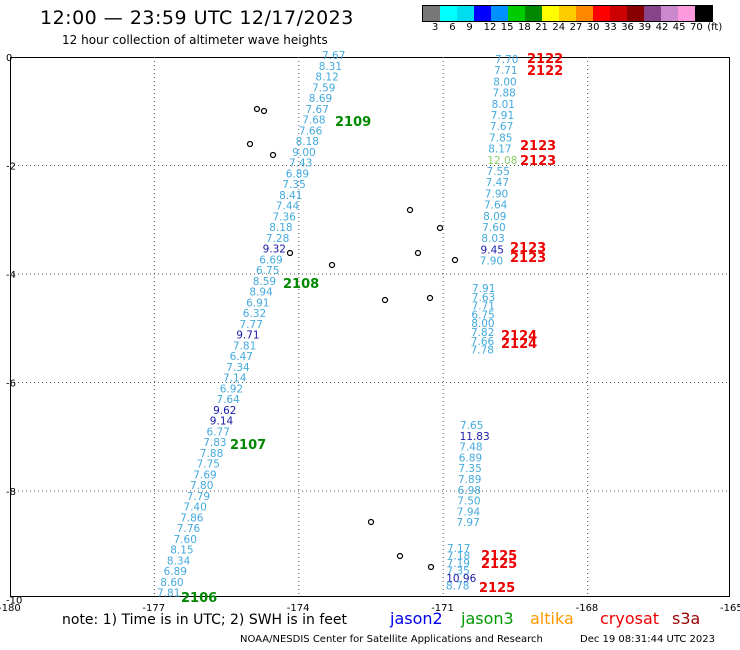 Image resolution: width=740 pixels, height=650 pixels. Describe the element at coordinates (194, 508) in the screenshot. I see `swh-value: 7.40` at that location.